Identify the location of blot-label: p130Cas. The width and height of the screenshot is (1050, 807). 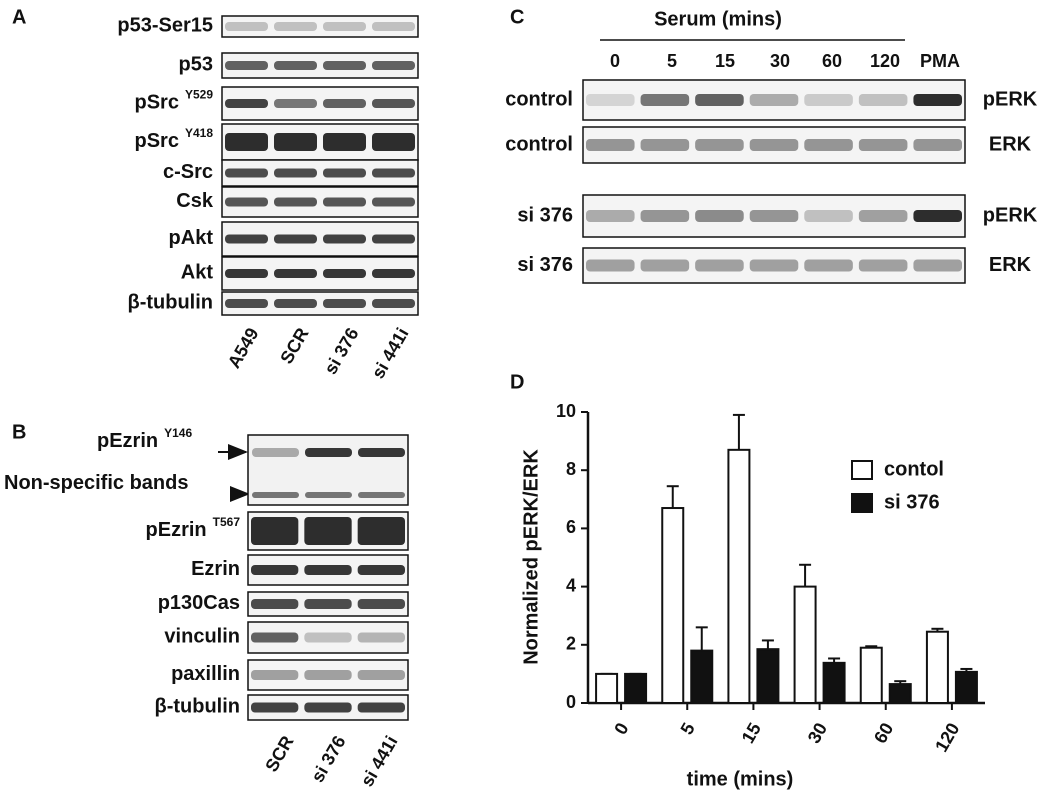
(199, 603).